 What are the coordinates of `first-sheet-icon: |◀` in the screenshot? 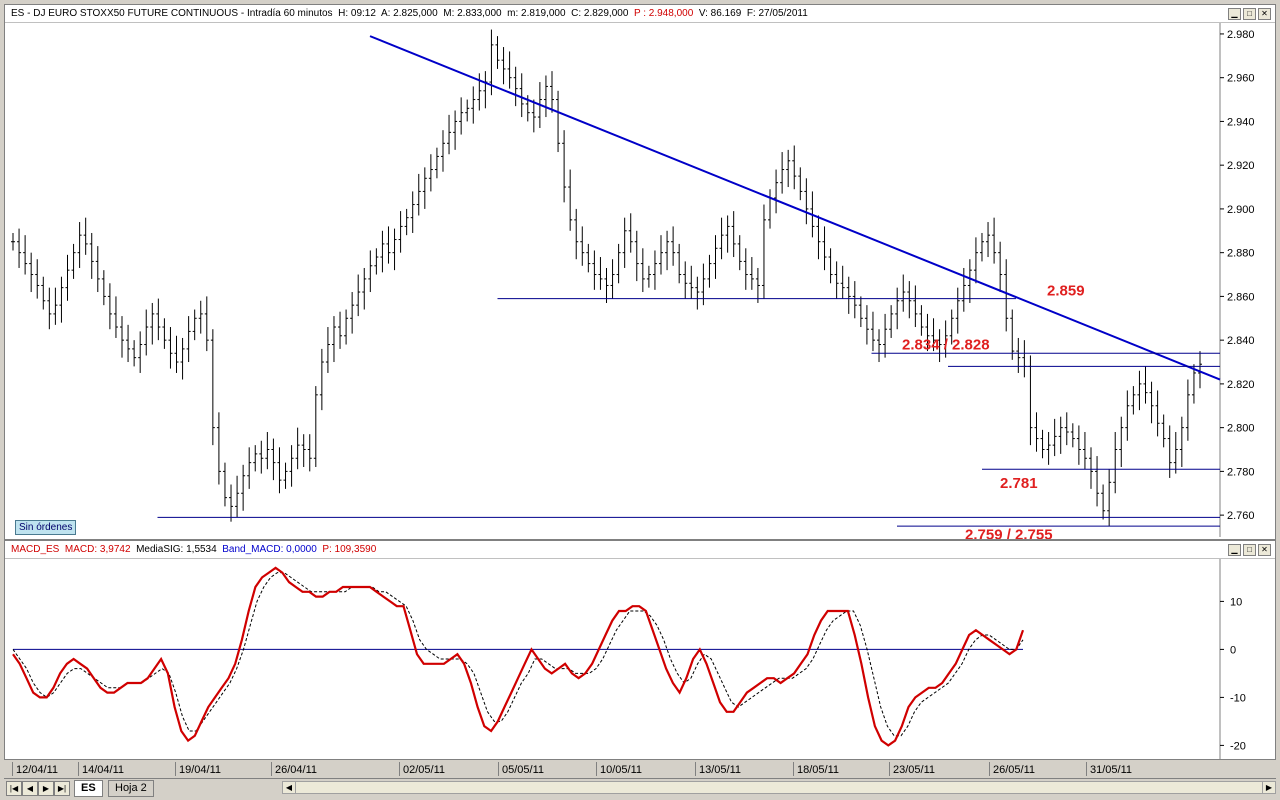 It's located at (14, 788).